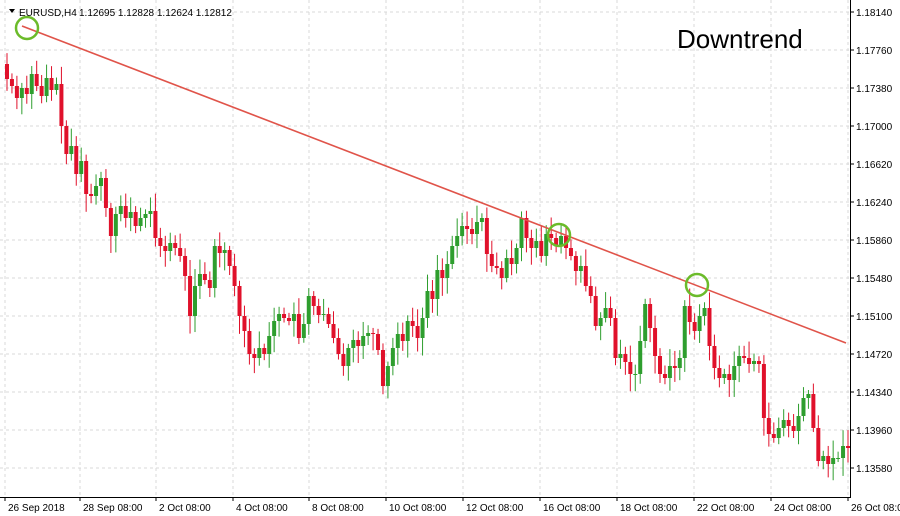 The image size is (900, 516). I want to click on chart-menu-triangle-icon, so click(12, 11).